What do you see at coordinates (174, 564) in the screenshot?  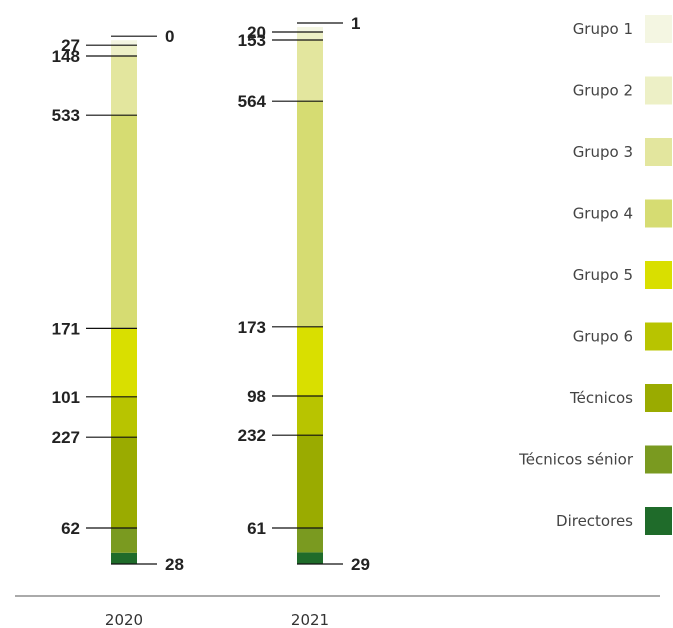 I see `value-label: 28` at bounding box center [174, 564].